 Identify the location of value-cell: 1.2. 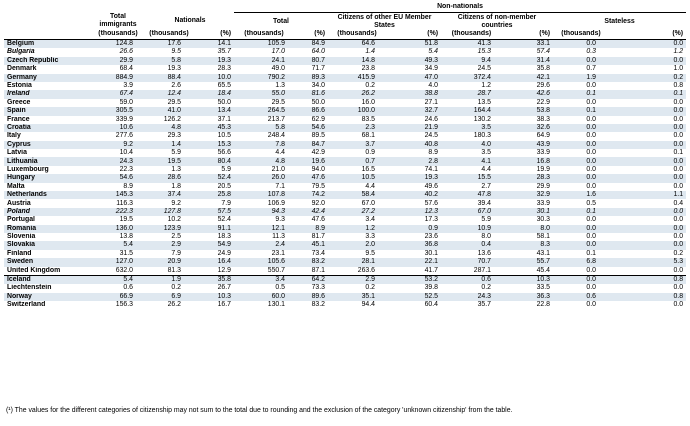
(471, 86).